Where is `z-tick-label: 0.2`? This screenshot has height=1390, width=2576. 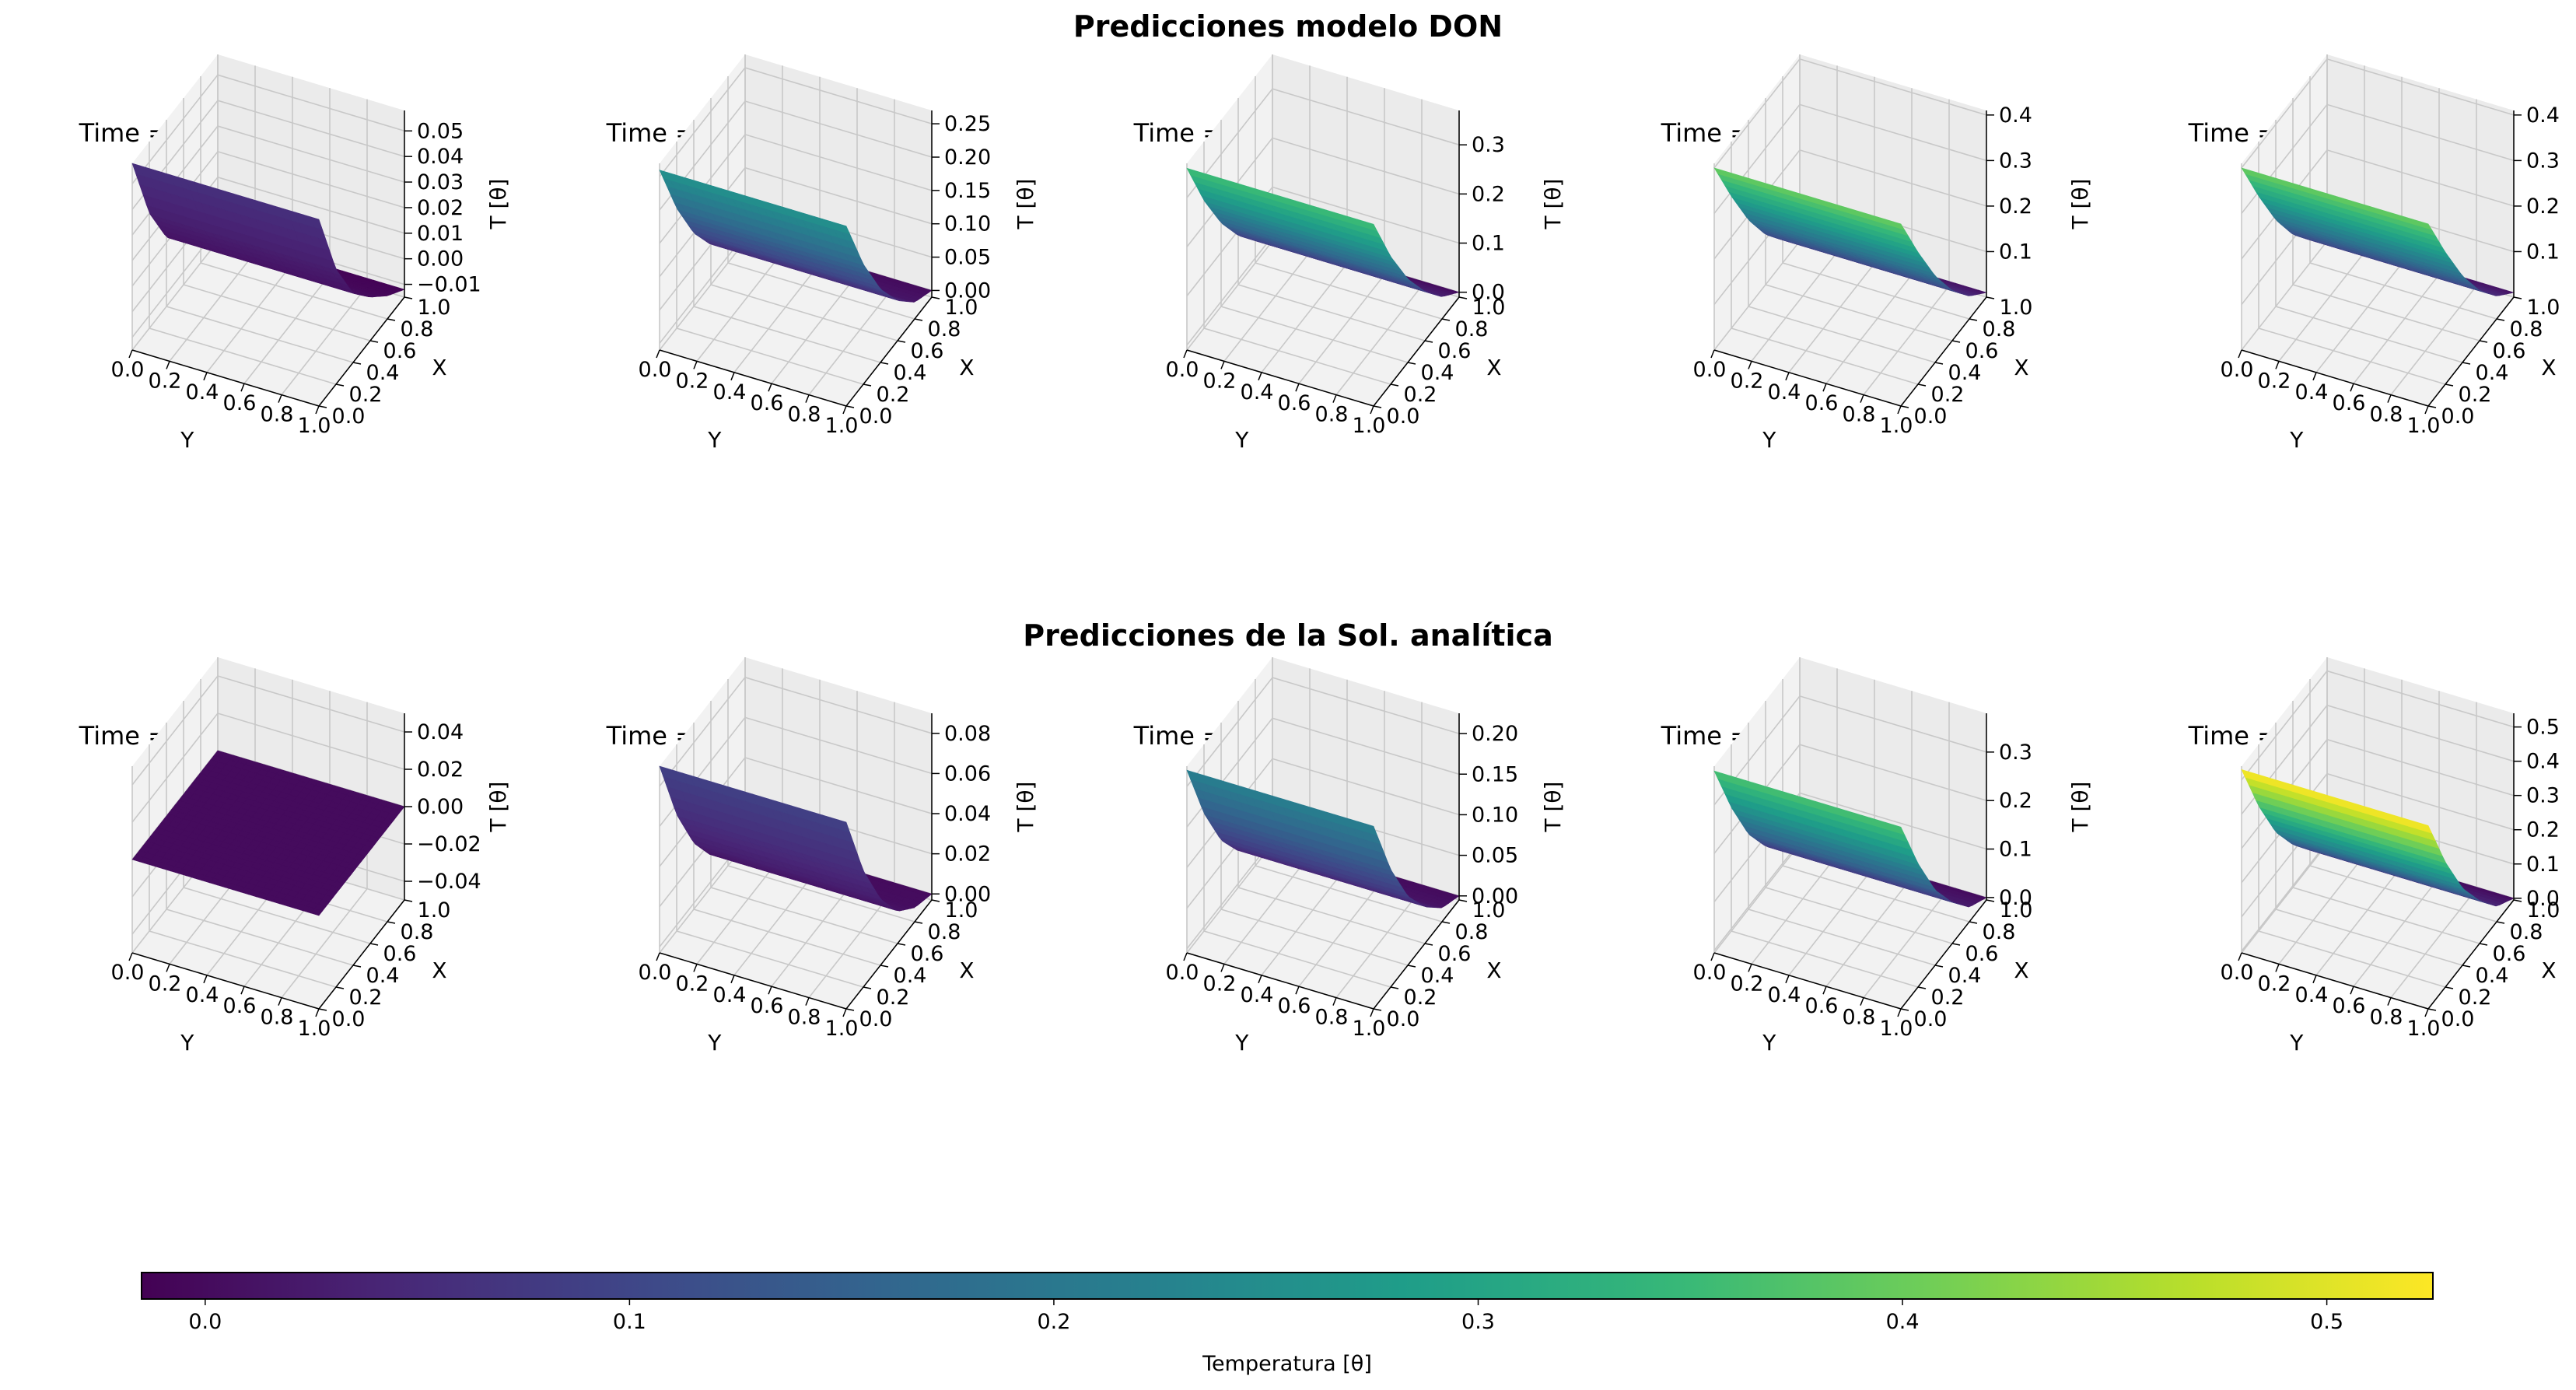 z-tick-label: 0.2 is located at coordinates (2543, 206).